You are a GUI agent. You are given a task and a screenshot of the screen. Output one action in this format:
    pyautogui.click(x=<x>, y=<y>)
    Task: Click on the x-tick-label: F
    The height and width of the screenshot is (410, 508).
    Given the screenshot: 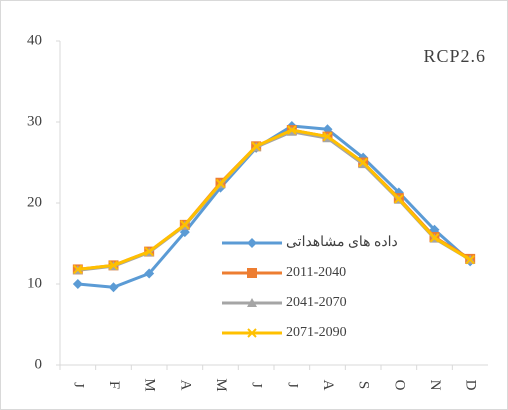 What is the action you would take?
    pyautogui.click(x=114, y=385)
    